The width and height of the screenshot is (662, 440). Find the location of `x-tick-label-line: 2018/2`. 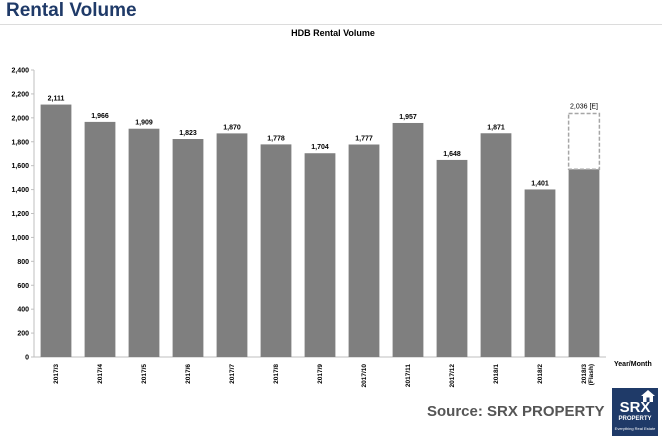

x-tick-label-line: 2018/2 is located at coordinates (540, 374).